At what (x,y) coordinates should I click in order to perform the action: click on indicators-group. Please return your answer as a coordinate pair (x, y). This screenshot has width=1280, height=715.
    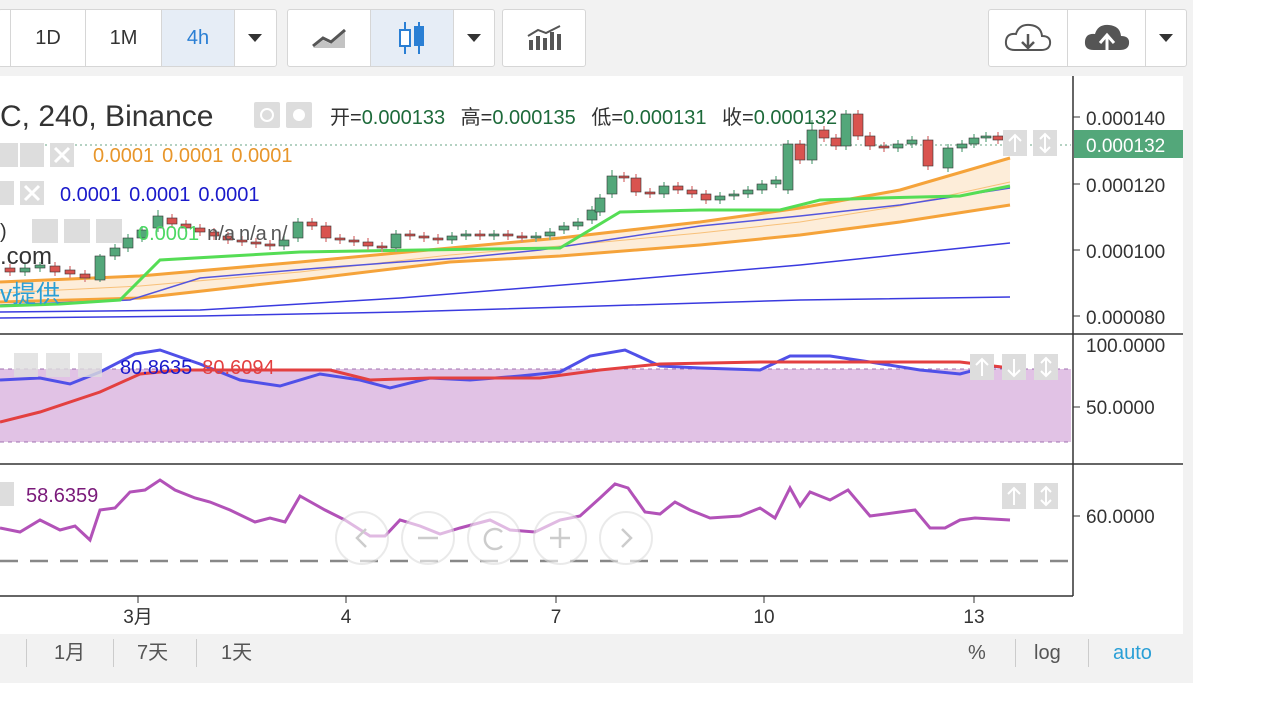
    Looking at the image, I should click on (544, 38).